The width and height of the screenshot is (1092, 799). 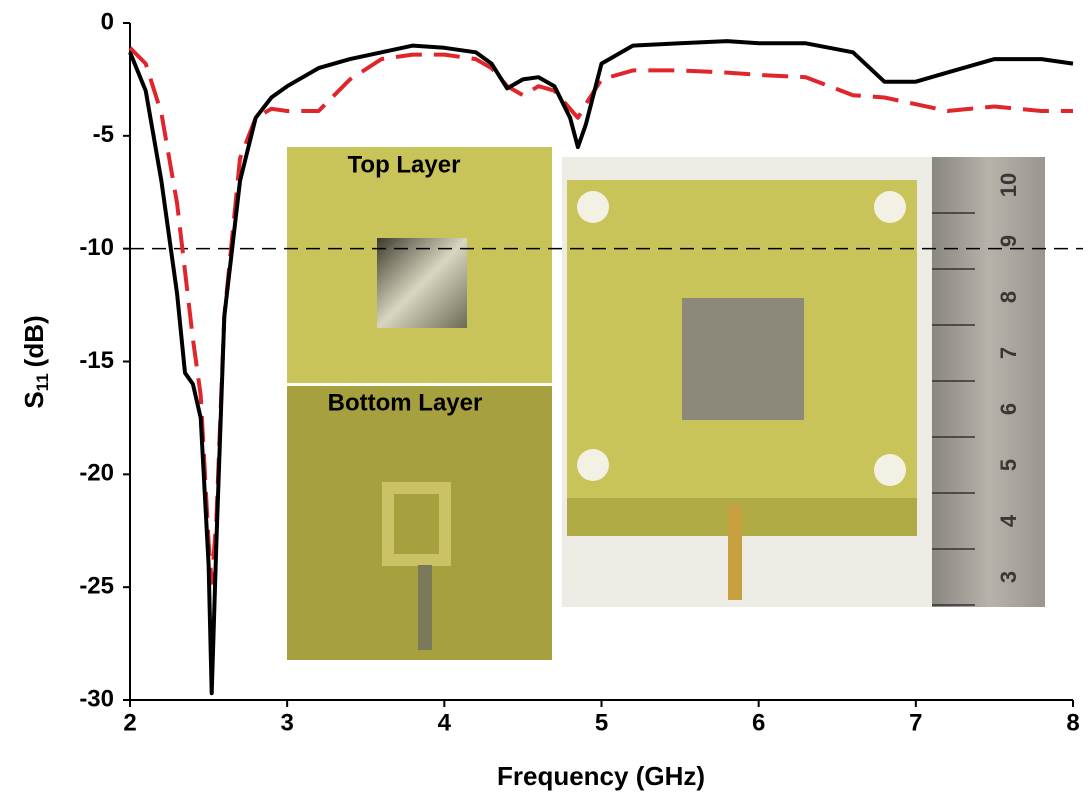 What do you see at coordinates (1008, 297) in the screenshot?
I see `ruler-label: 8` at bounding box center [1008, 297].